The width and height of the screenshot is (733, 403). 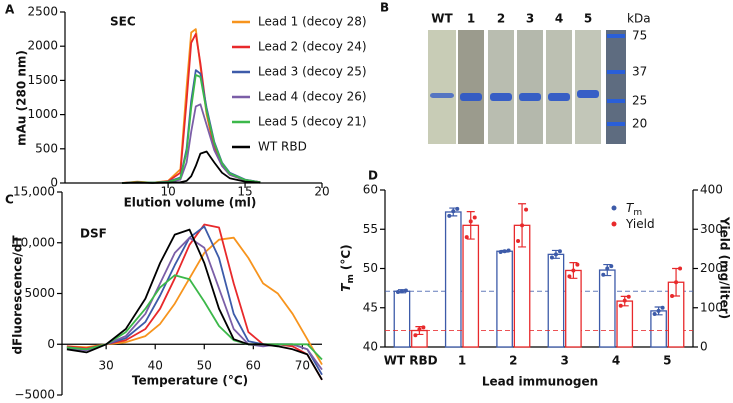 I want to click on x-tick-label: 10, so click(x=167, y=192).